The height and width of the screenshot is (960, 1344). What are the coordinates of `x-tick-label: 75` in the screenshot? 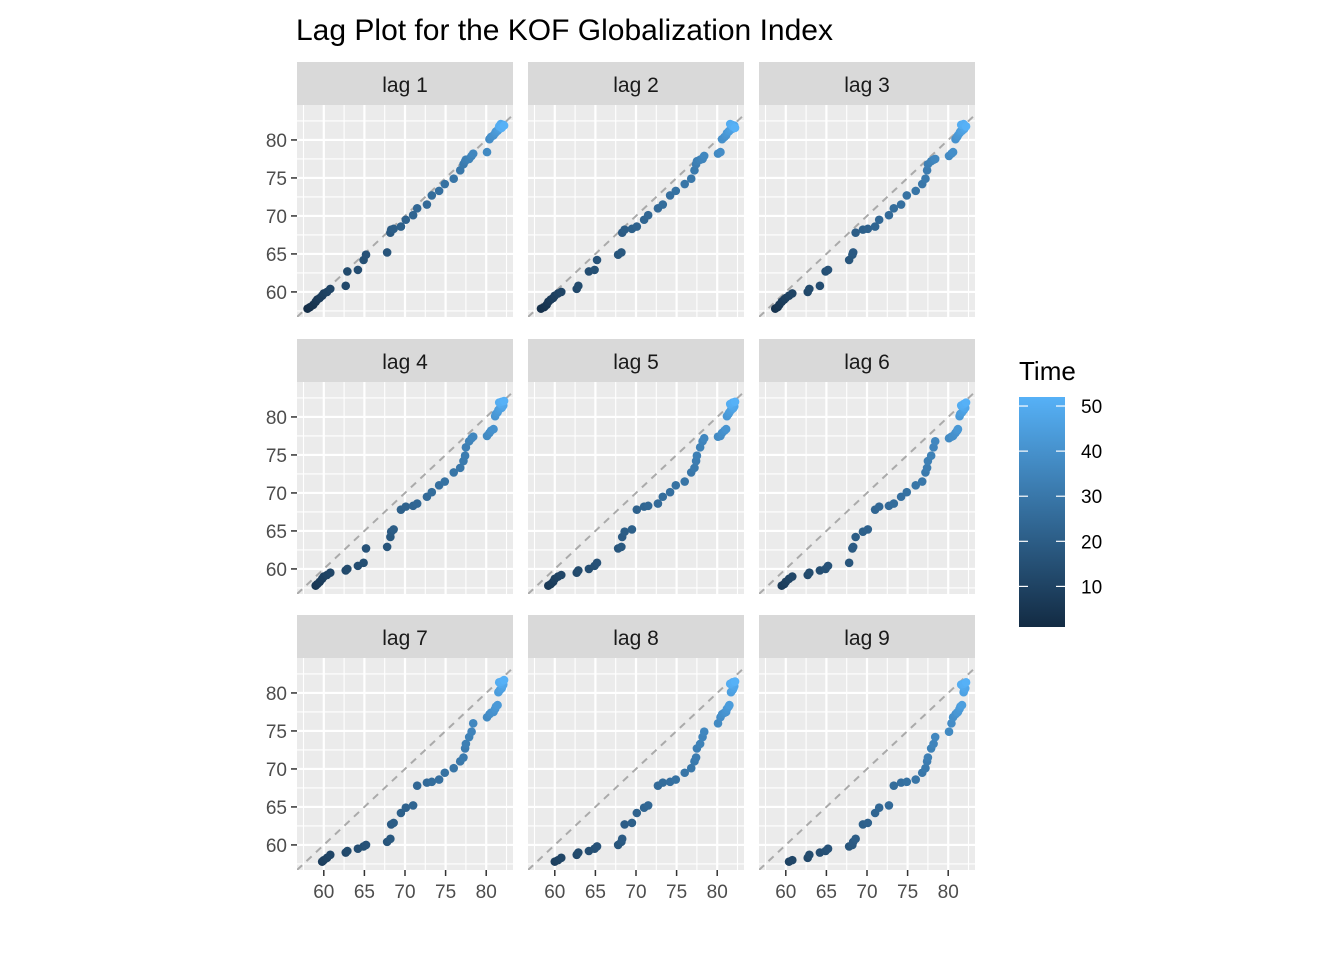 It's located at (676, 892).